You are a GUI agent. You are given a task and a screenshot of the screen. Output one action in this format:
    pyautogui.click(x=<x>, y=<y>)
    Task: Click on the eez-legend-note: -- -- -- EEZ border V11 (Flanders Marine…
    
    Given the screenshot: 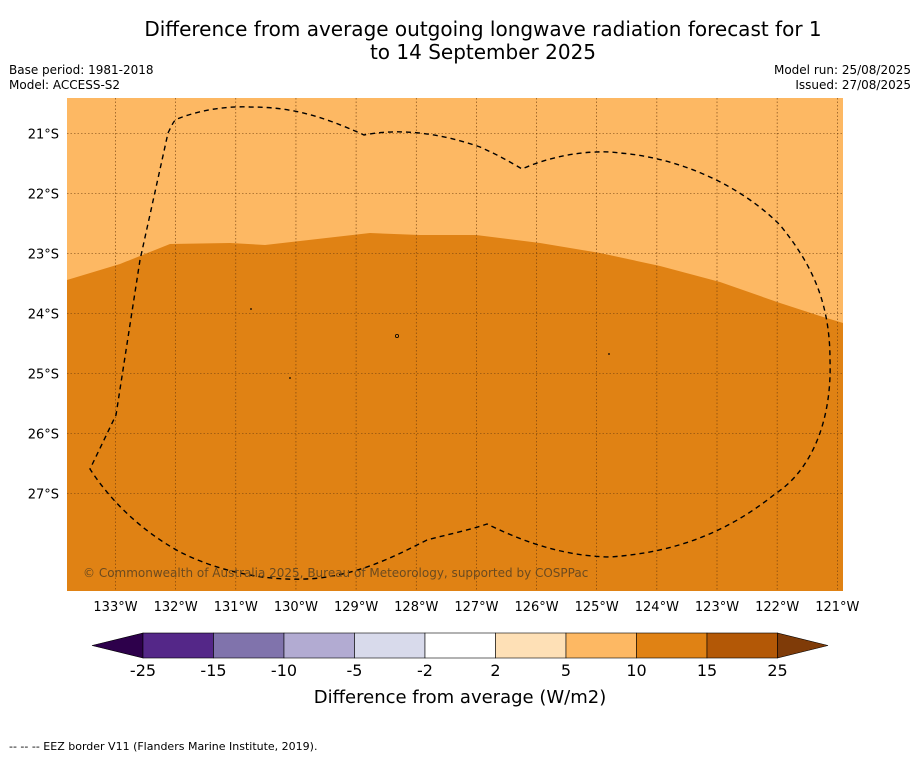 What is the action you would take?
    pyautogui.click(x=163, y=746)
    